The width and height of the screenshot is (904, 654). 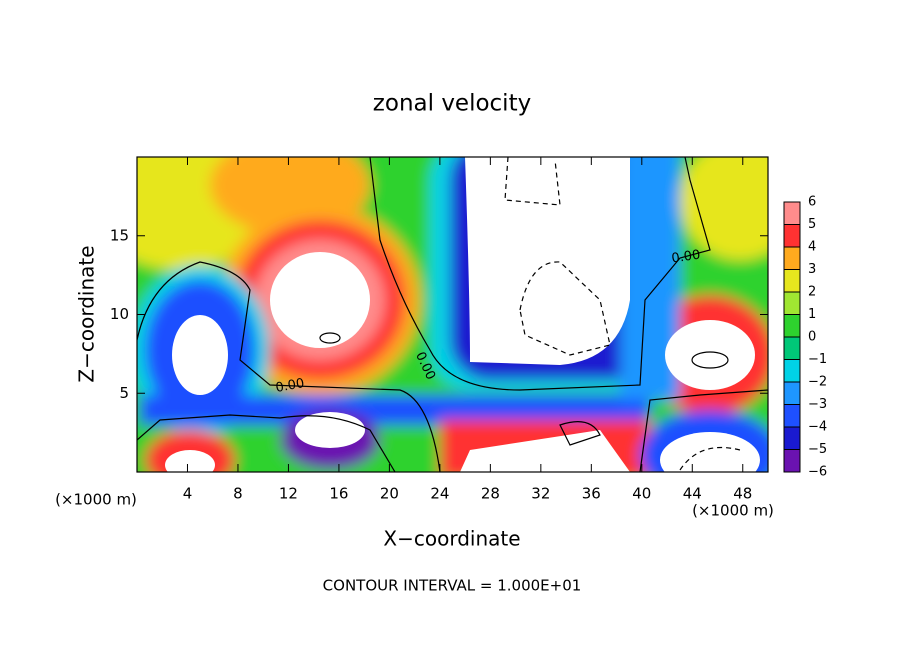 I want to click on x-tick-label: 32, so click(x=540, y=494).